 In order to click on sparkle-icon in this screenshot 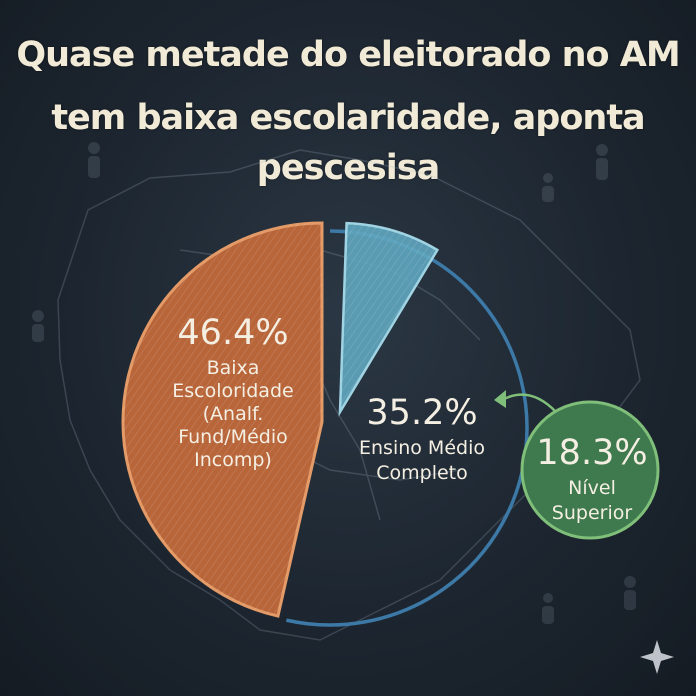, I will do `click(657, 657)`.